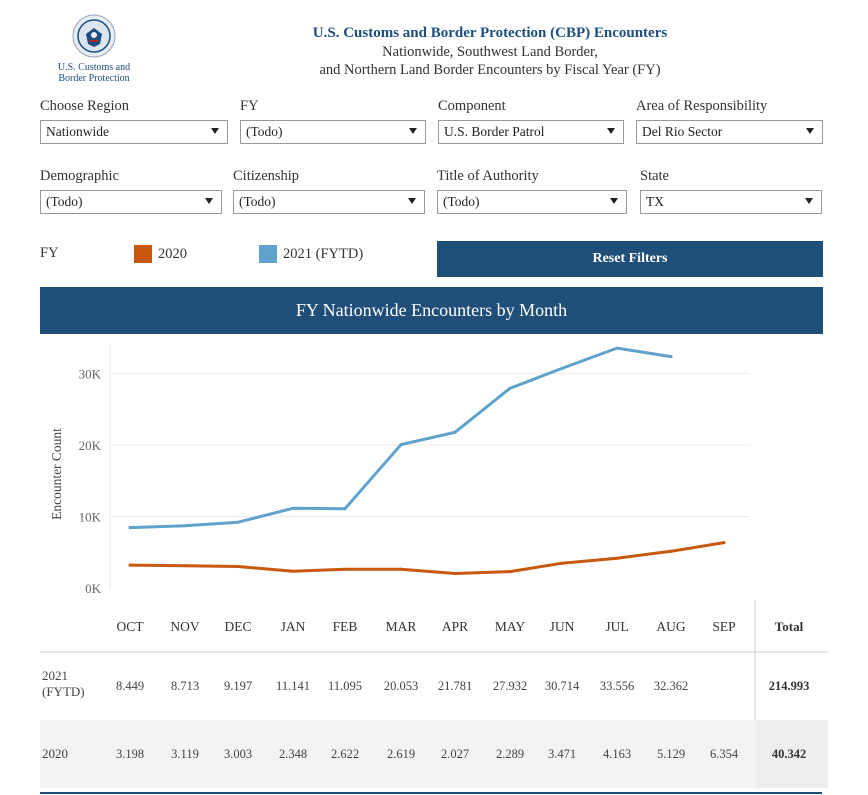 The image size is (868, 795). Describe the element at coordinates (238, 626) in the screenshot. I see `x-tick-label: DEC` at that location.